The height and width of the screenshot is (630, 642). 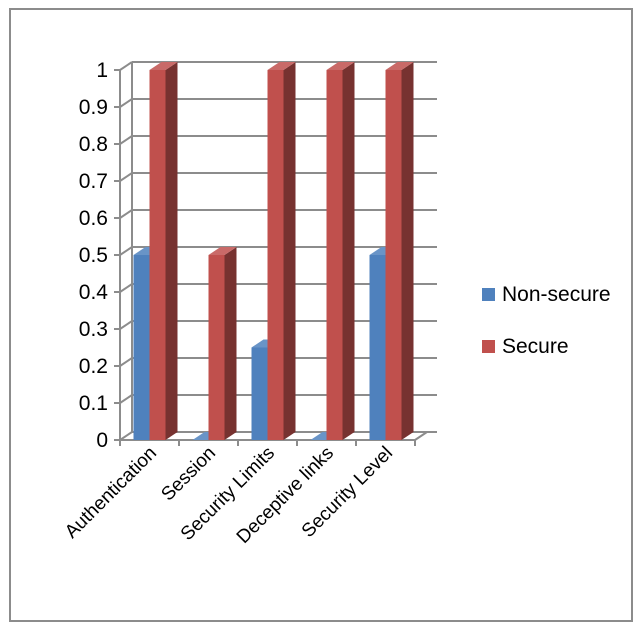 What do you see at coordinates (535, 346) in the screenshot?
I see `legend-label: Secure` at bounding box center [535, 346].